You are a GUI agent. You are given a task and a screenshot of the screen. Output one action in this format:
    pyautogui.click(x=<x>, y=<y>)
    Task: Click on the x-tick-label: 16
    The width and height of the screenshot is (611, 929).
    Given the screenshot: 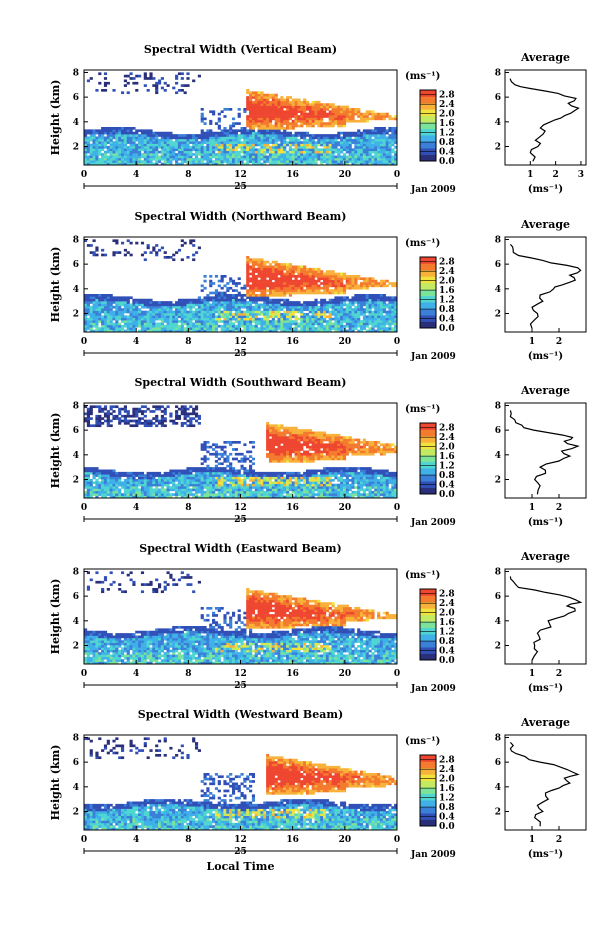 What is the action you would take?
    pyautogui.click(x=292, y=175)
    